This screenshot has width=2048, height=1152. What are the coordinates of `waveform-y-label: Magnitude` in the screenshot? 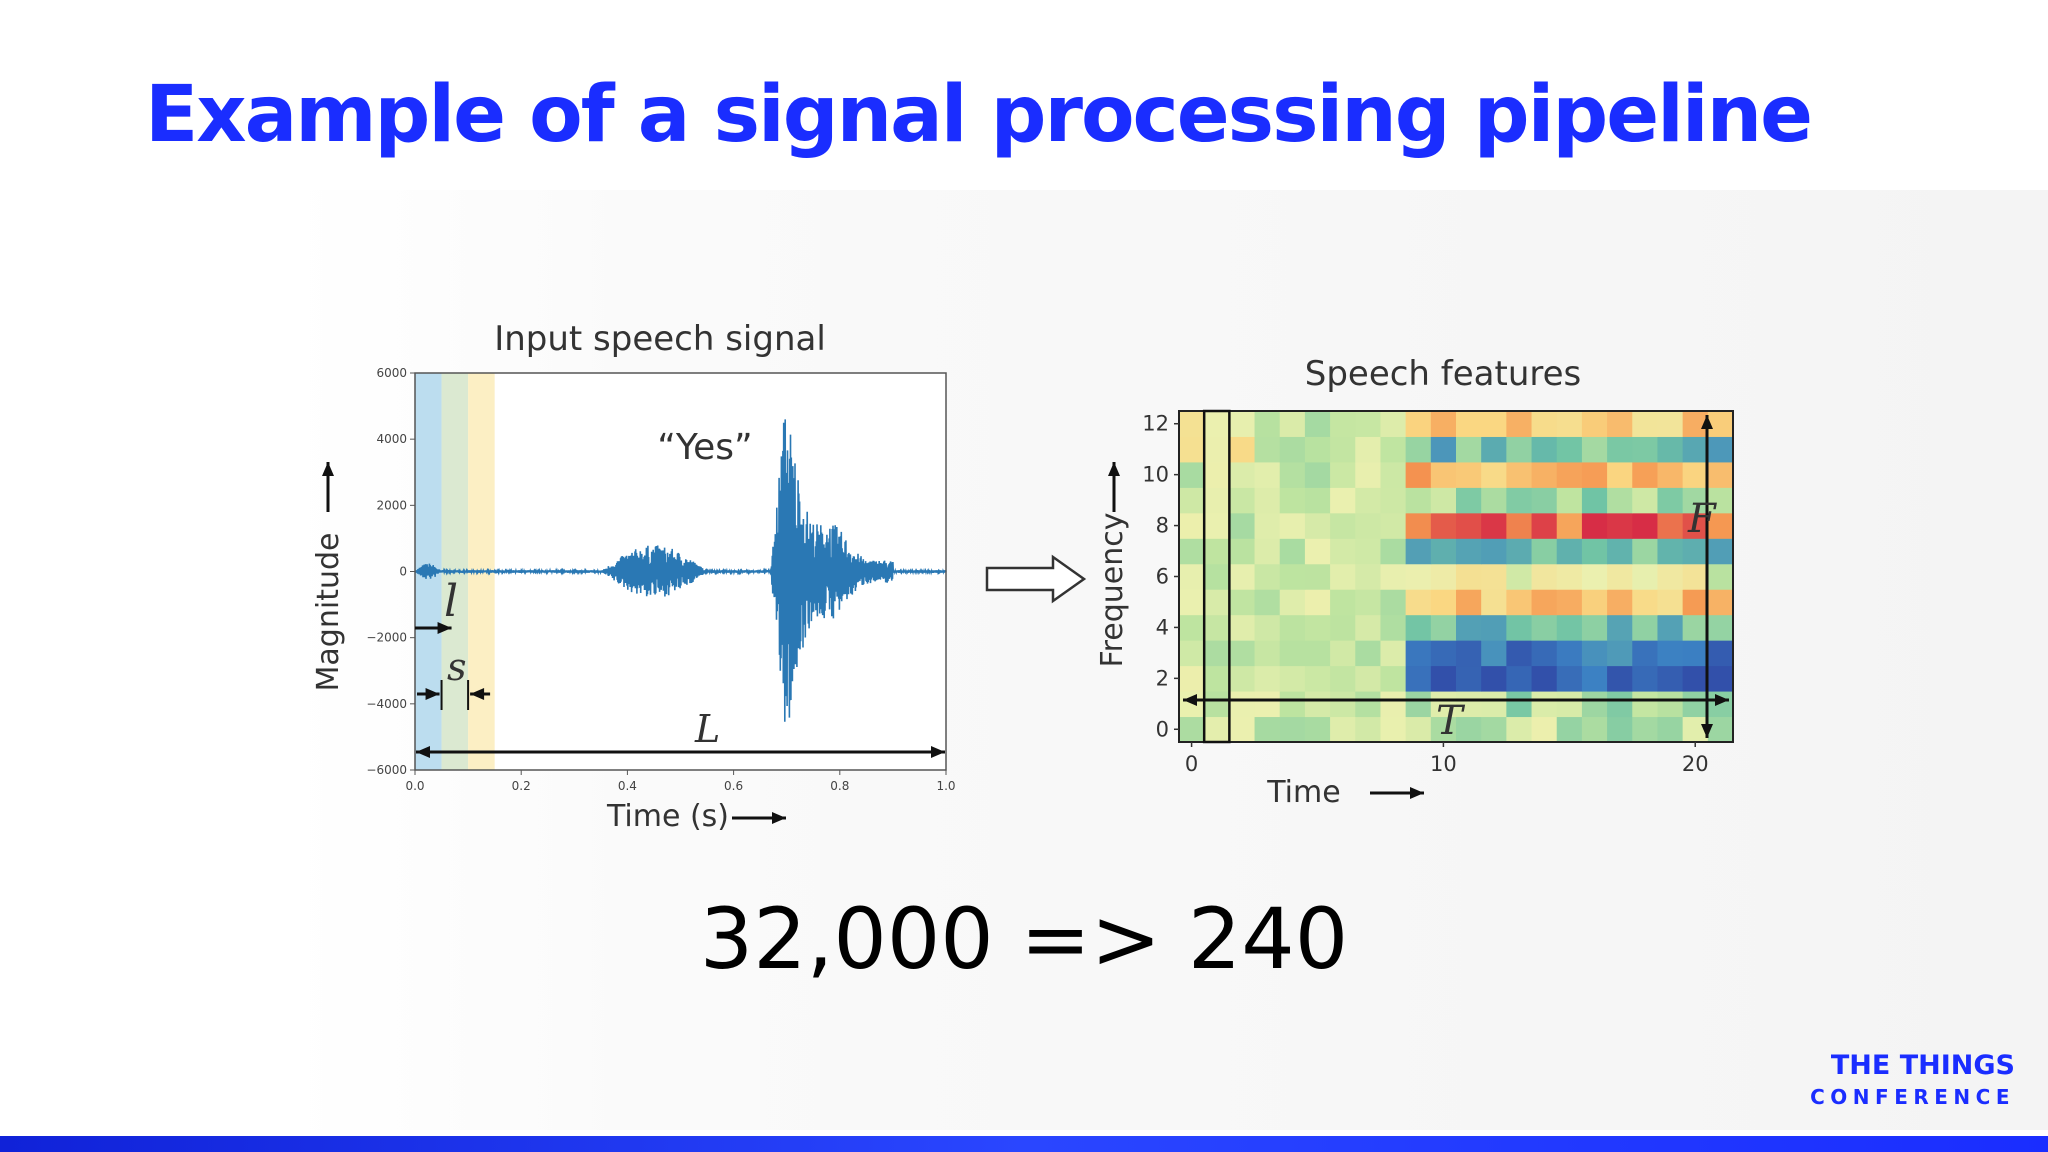 It's located at (328, 612).